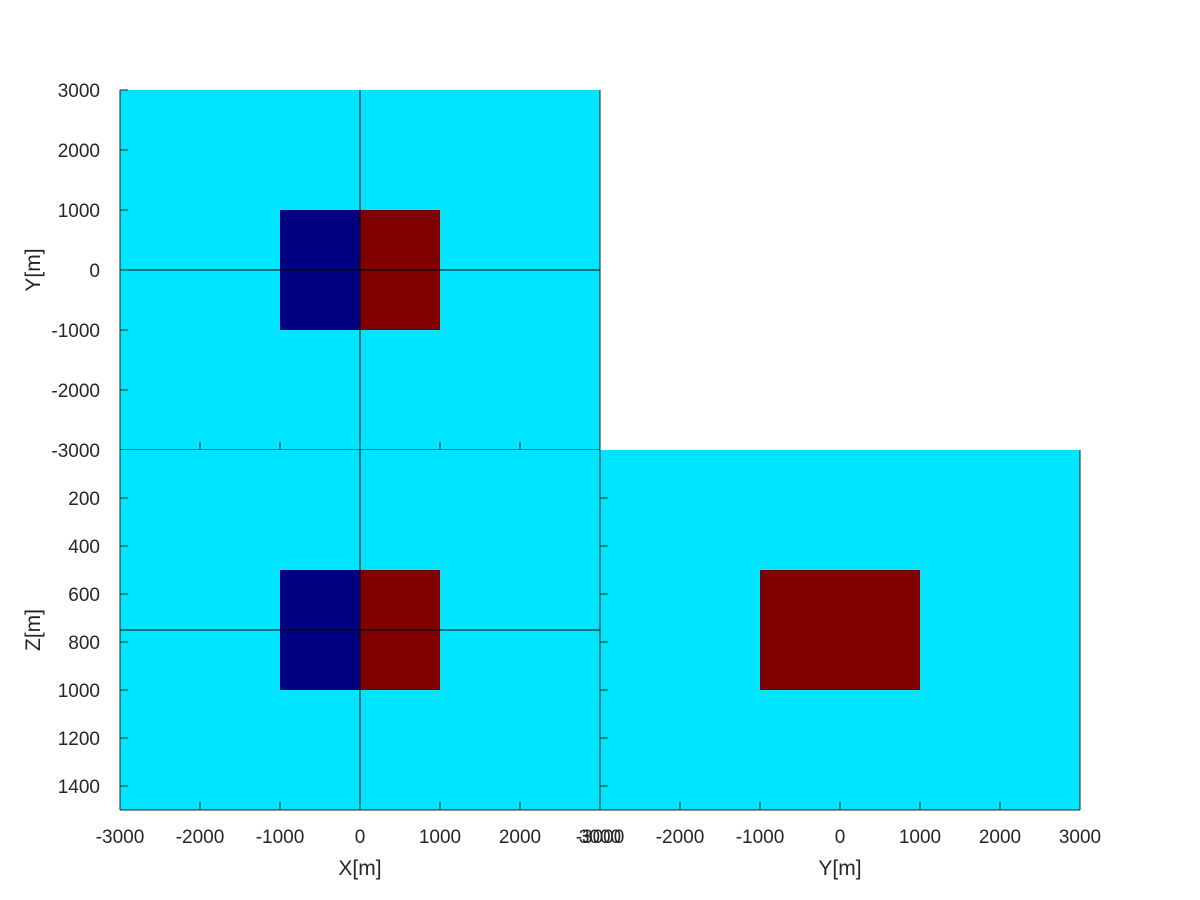 Image resolution: width=1200 pixels, height=900 pixels. What do you see at coordinates (75, 331) in the screenshot?
I see `plan-y-tick-label: -1000` at bounding box center [75, 331].